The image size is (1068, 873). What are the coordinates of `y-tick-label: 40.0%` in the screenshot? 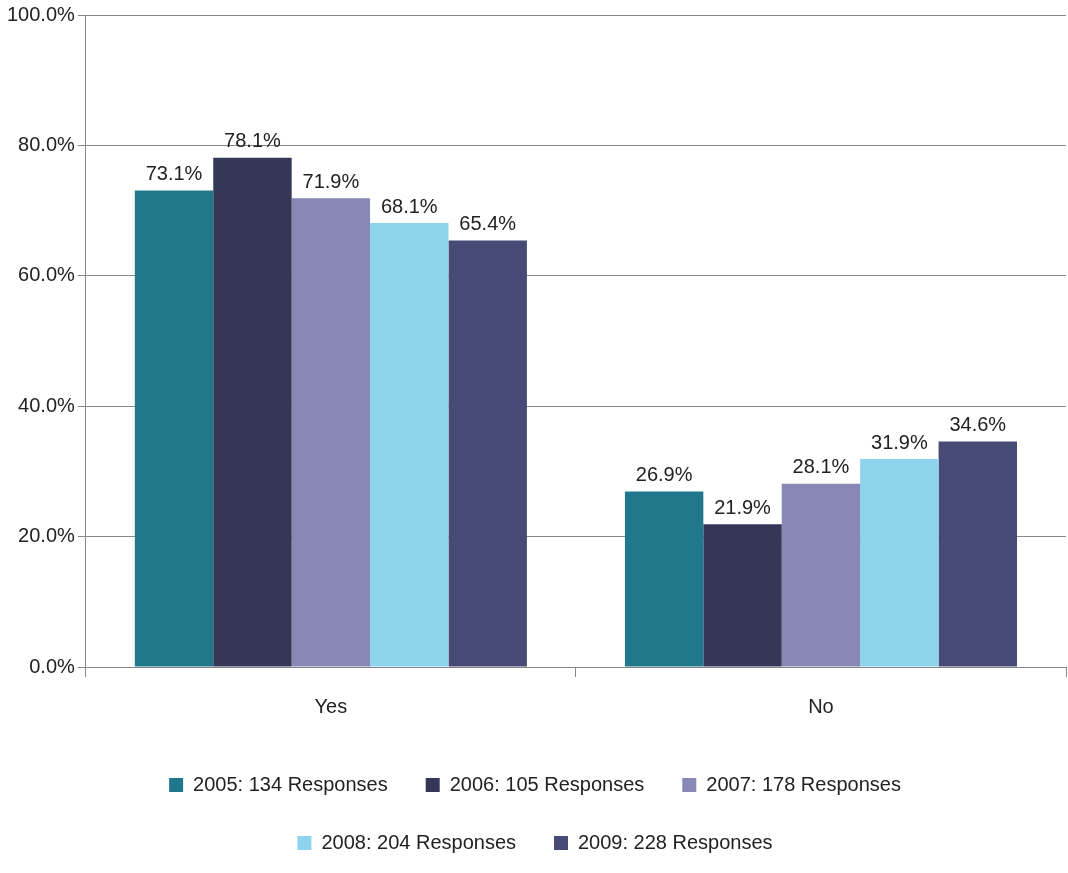 It's located at (47, 404).